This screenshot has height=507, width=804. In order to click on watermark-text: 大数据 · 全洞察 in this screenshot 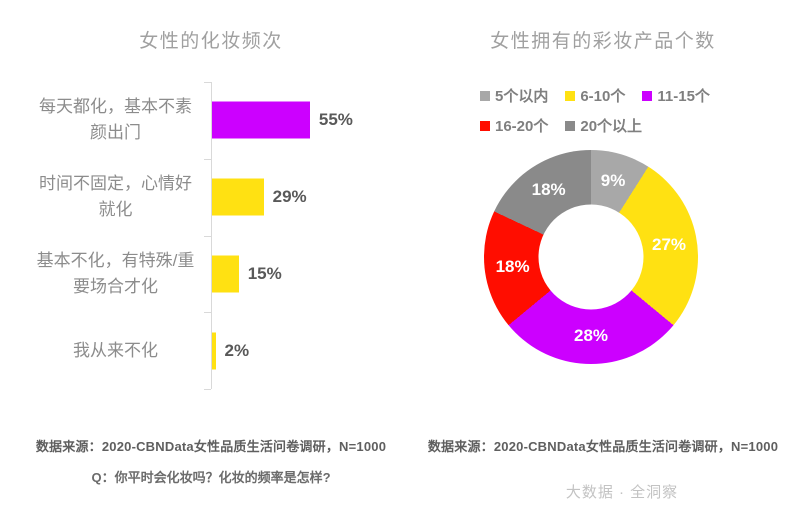, I will do `click(622, 492)`.